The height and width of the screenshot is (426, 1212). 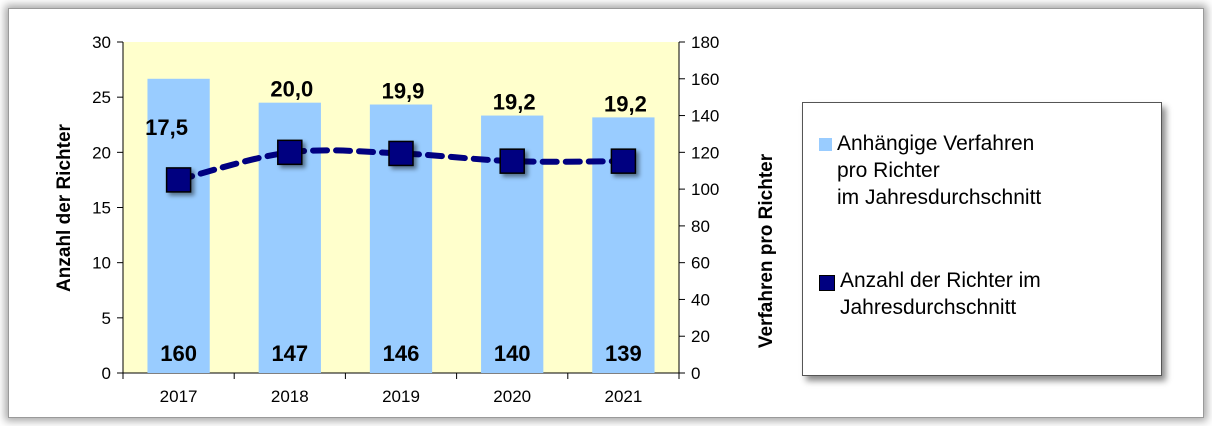 I want to click on y-right-tick-label: 180, so click(x=705, y=42).